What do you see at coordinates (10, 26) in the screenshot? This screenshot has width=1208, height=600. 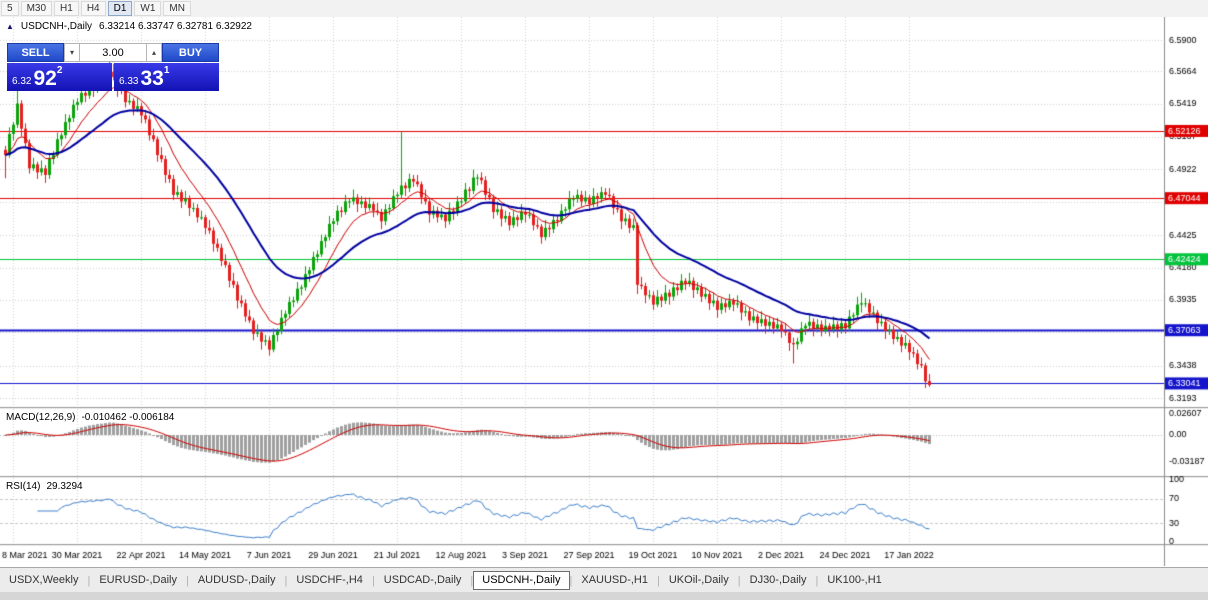 I see `one-click-trading-toggle-icon: ▲` at bounding box center [10, 26].